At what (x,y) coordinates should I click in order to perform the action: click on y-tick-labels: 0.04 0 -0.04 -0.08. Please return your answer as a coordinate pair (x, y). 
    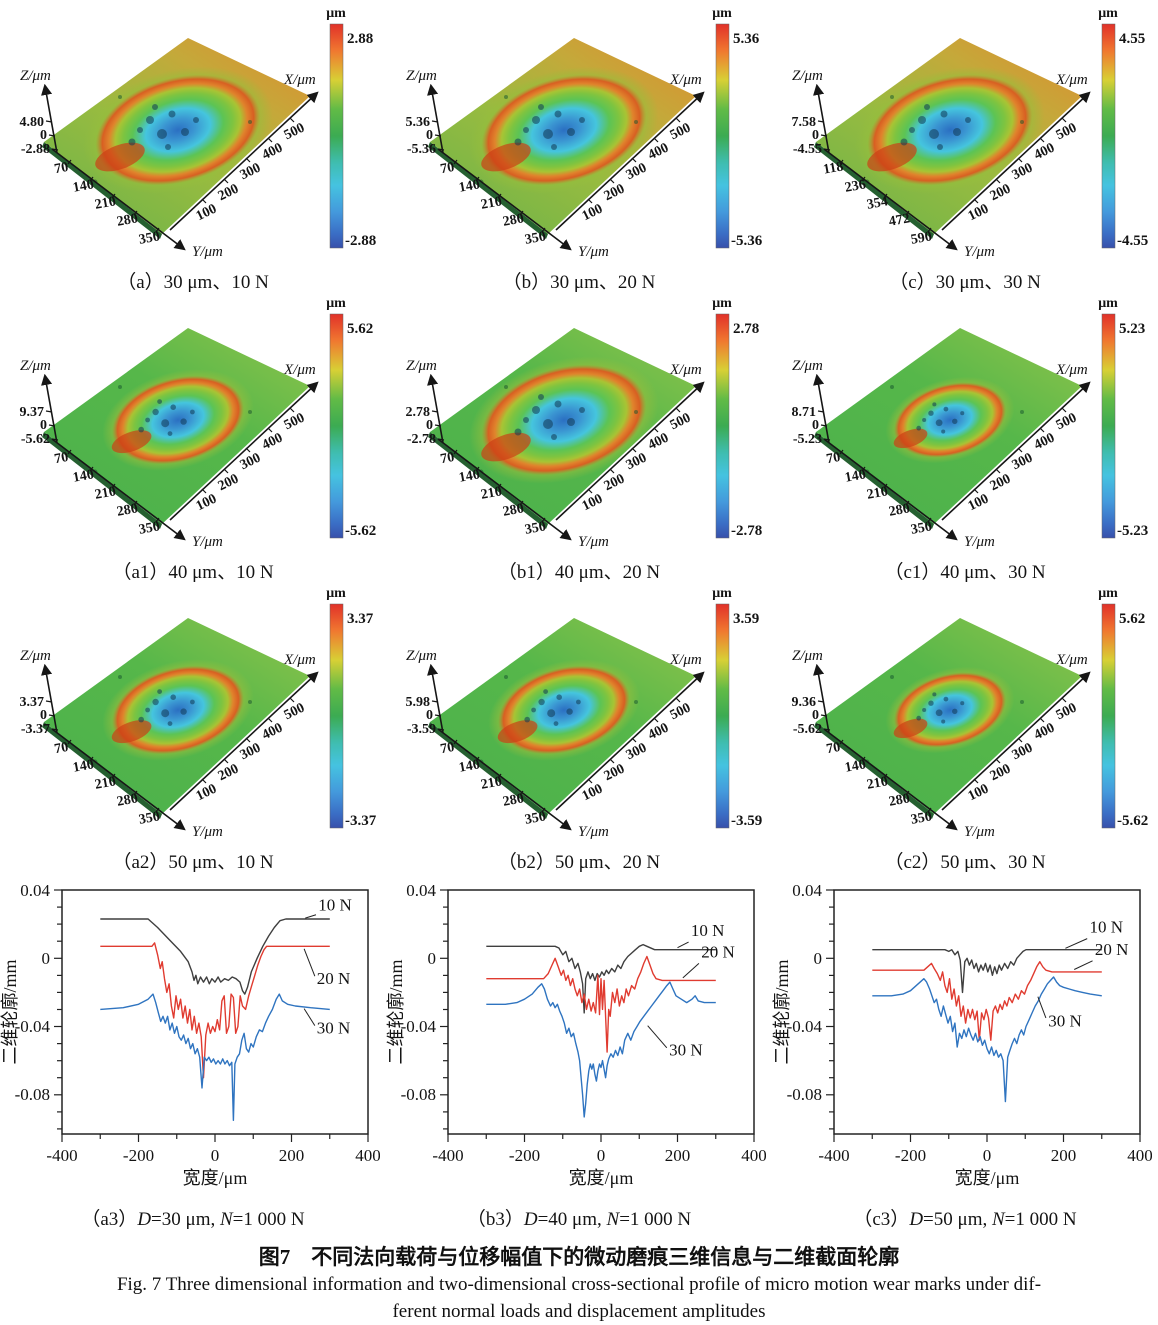
    Looking at the image, I should click on (805, 992).